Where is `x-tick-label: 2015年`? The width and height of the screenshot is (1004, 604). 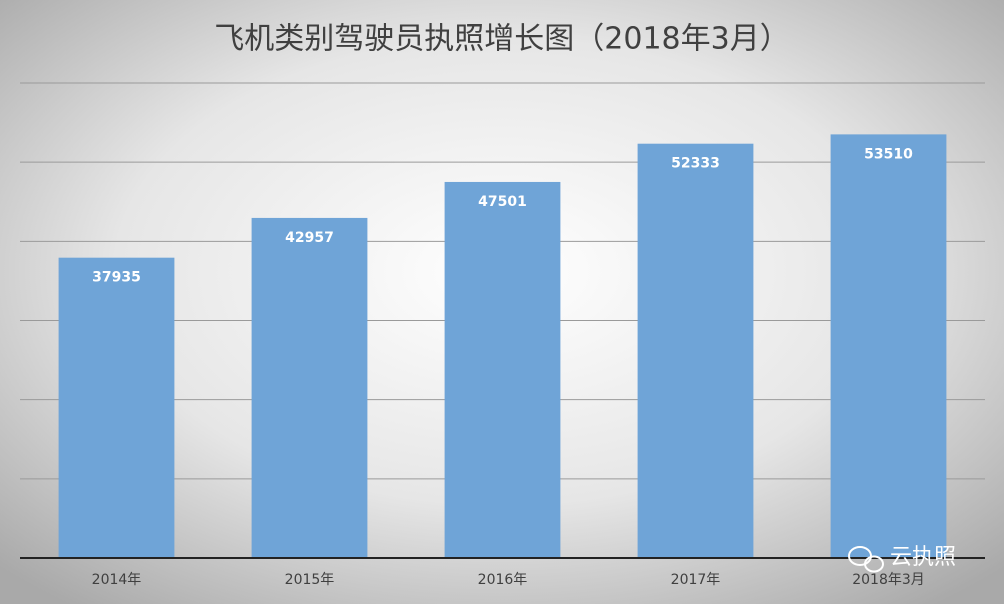
x-tick-label: 2015年 is located at coordinates (310, 580).